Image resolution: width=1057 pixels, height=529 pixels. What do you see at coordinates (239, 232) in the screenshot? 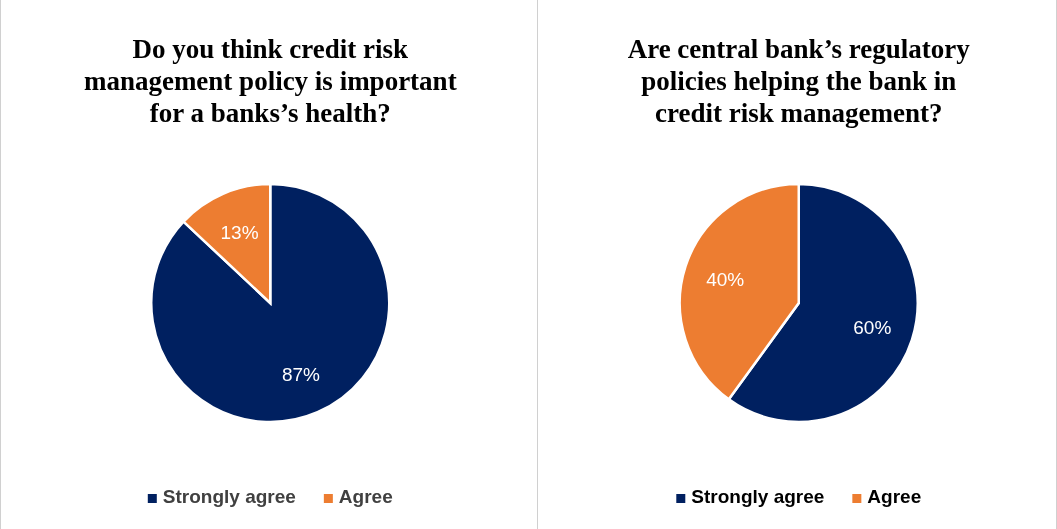
I see `data-label: 13%` at bounding box center [239, 232].